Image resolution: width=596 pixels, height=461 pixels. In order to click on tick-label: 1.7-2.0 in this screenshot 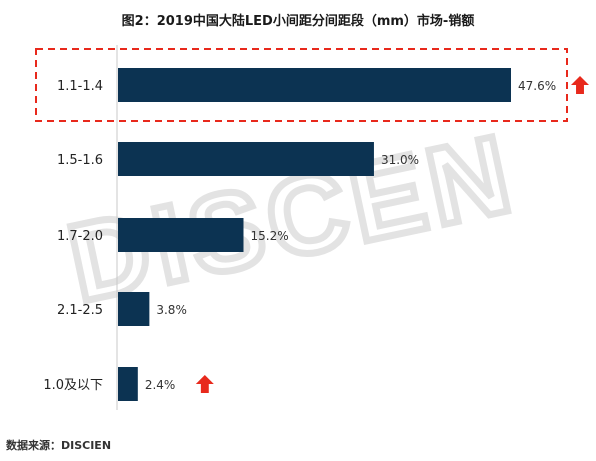, I will do `click(80, 236)`.